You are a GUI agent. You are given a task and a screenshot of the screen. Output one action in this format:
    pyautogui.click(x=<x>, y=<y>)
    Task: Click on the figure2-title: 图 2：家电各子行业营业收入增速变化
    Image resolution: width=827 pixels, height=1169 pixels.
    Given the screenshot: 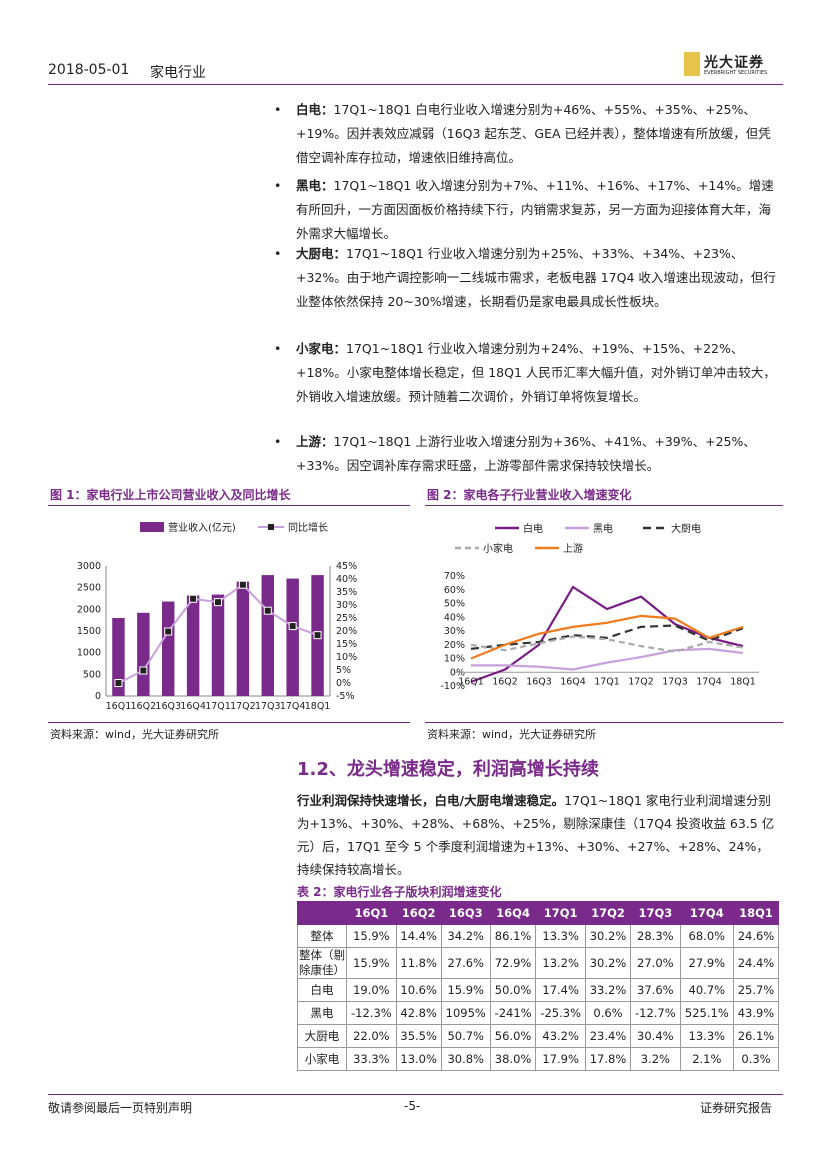 What is the action you would take?
    pyautogui.click(x=529, y=495)
    